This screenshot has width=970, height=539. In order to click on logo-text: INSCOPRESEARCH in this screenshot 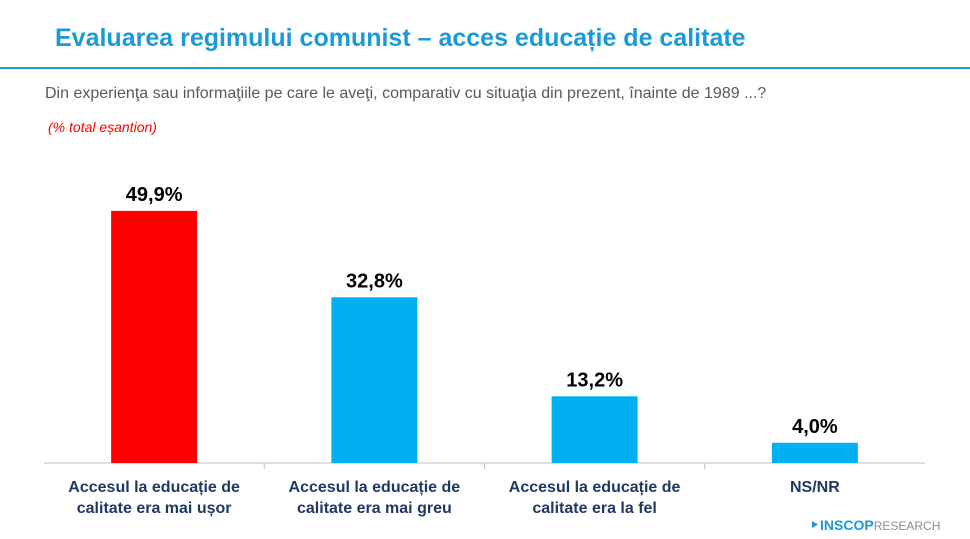, I will do `click(880, 525)`.